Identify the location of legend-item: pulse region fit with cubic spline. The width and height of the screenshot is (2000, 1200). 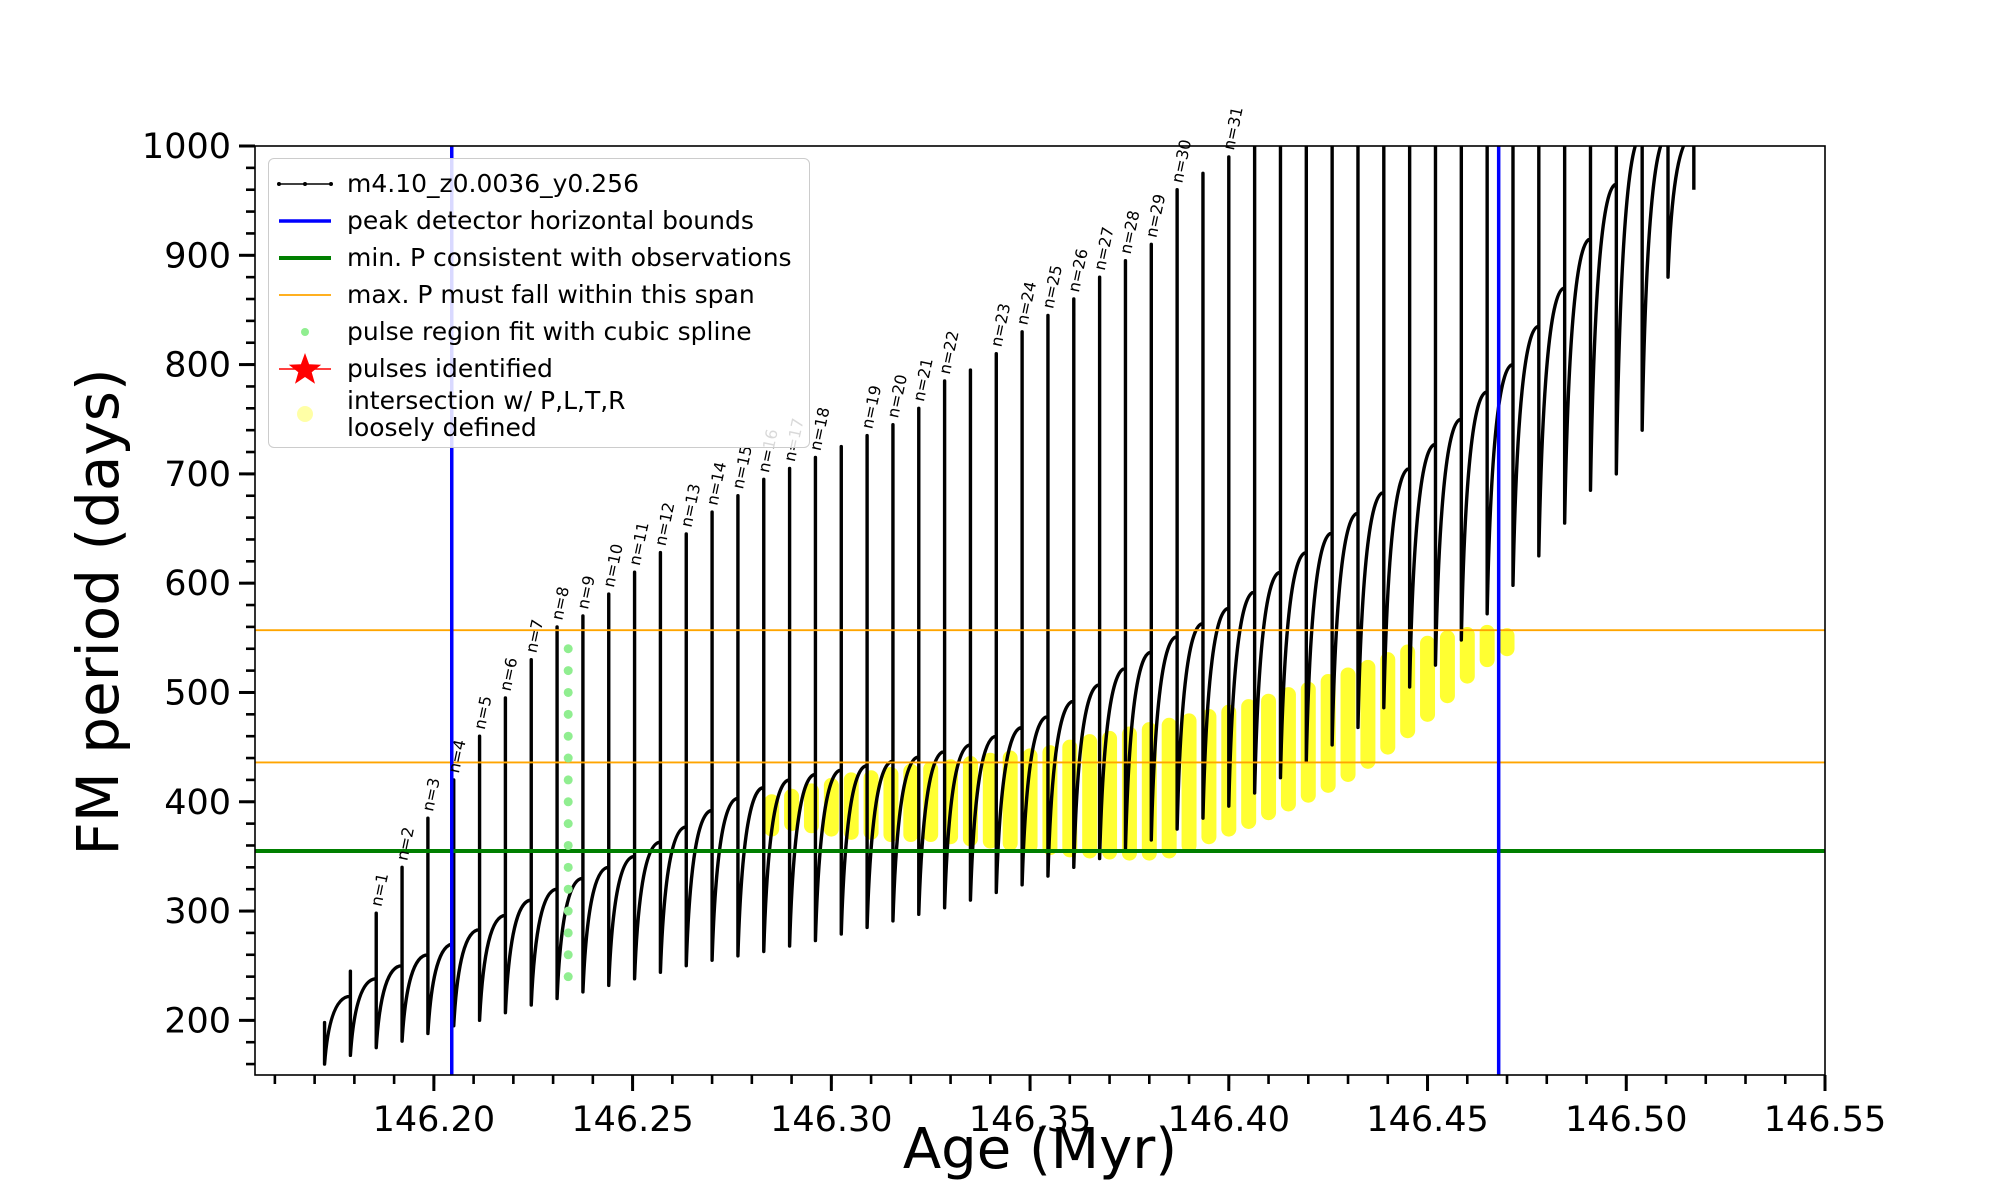
(539, 331).